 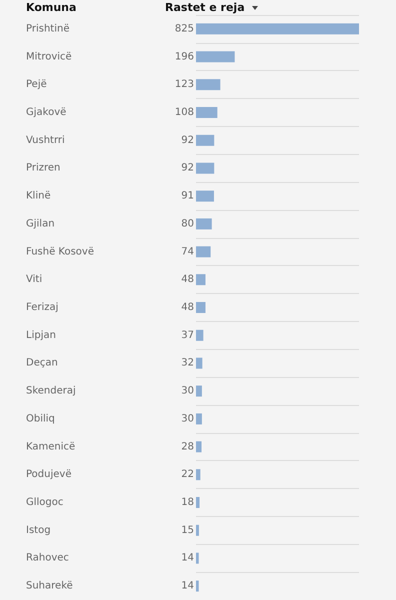 I want to click on y-tick-label: Podujevë, so click(x=49, y=474).